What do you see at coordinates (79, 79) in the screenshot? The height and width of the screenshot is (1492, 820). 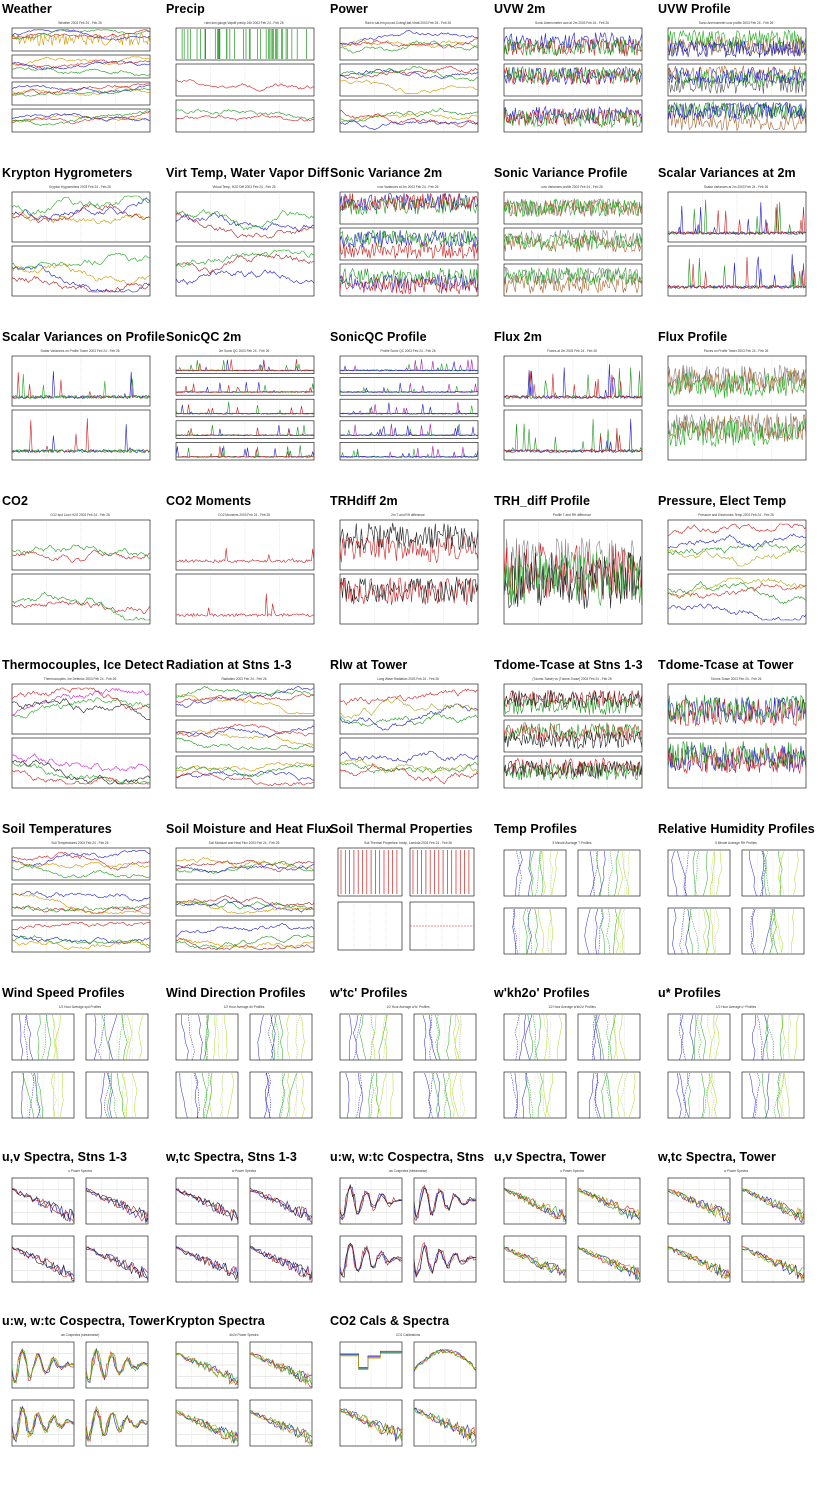 I see `plot-thumbnail: Weather 2003 Feb 24 - Feb 26` at bounding box center [79, 79].